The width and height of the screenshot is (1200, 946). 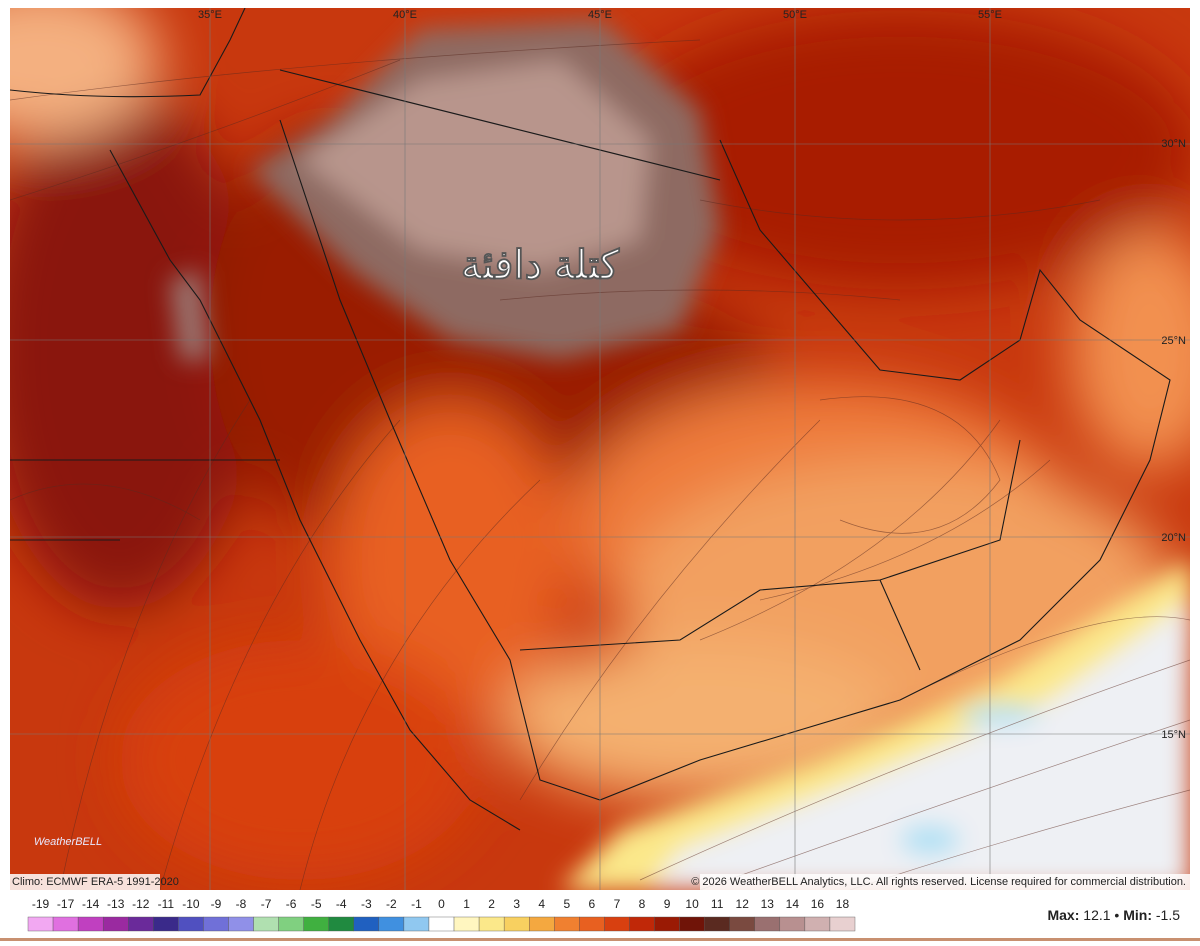 What do you see at coordinates (990, 15) in the screenshot?
I see `lon-label: 55°E` at bounding box center [990, 15].